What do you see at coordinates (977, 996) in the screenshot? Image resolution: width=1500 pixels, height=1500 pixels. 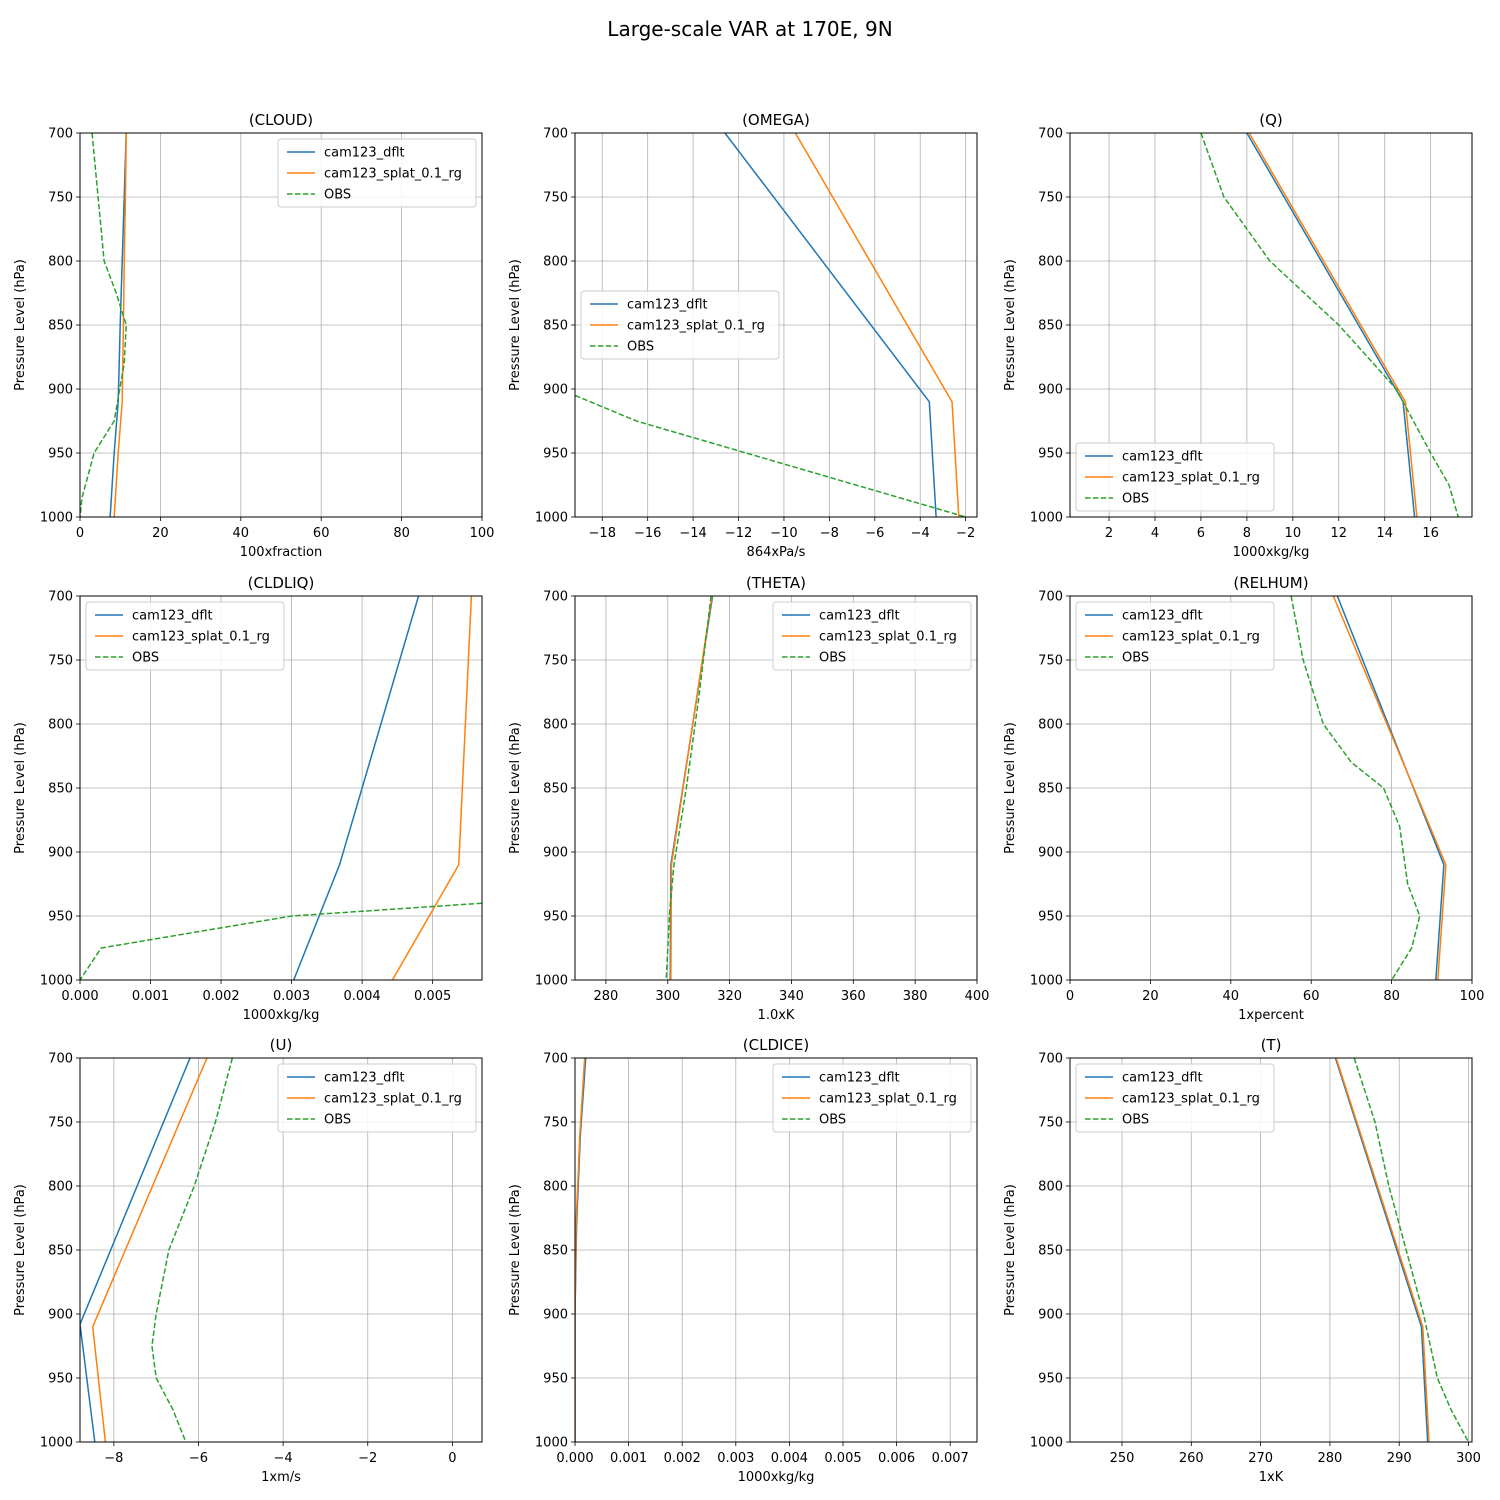 I see `x-tick-label: 400` at bounding box center [977, 996].